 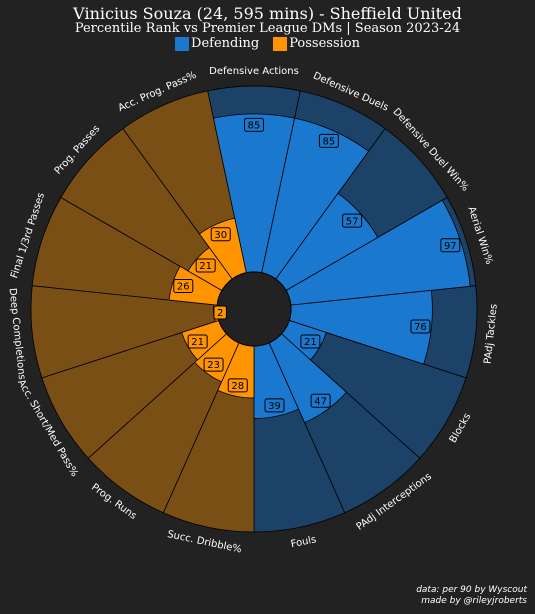 I want to click on category-label-fouls: Fouls, so click(x=304, y=542).